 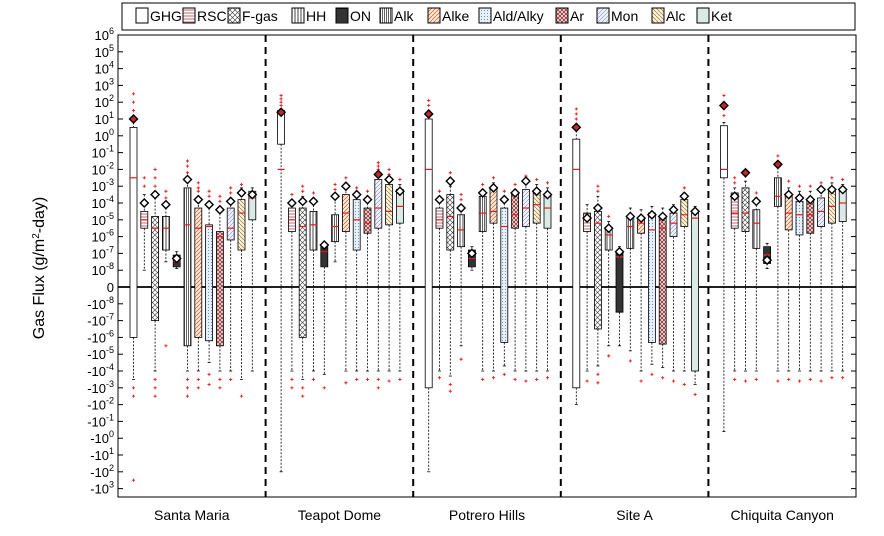 What do you see at coordinates (104, 84) in the screenshot?
I see `y-tick-label: 10³` at bounding box center [104, 84].